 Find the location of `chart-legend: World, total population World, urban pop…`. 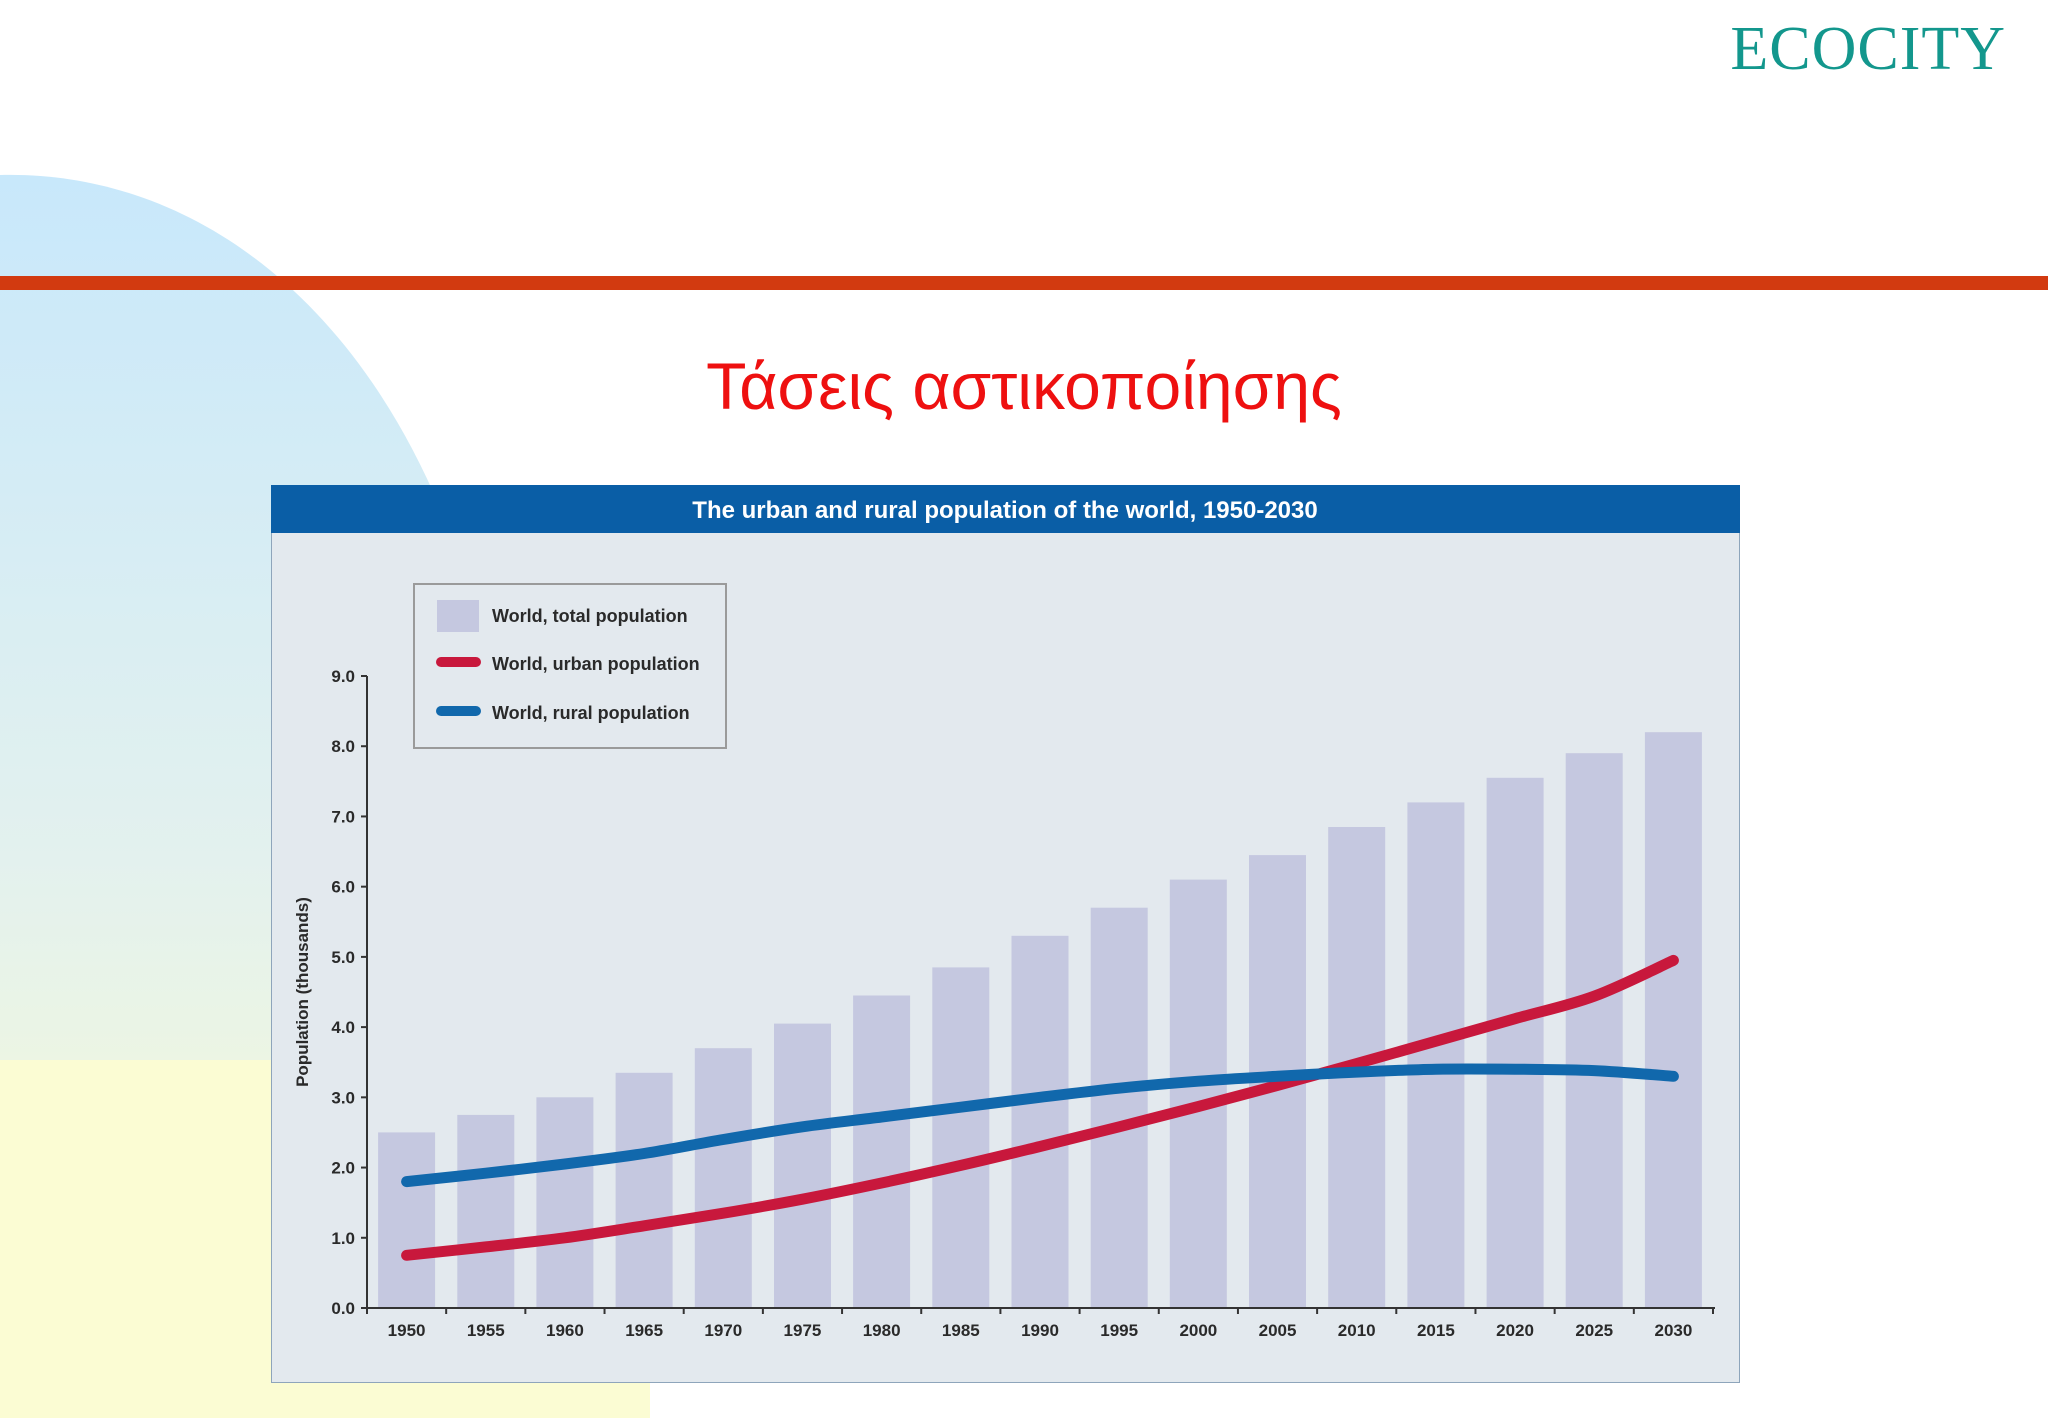

chart-legend: World, total population World, urban pop… is located at coordinates (570, 666).